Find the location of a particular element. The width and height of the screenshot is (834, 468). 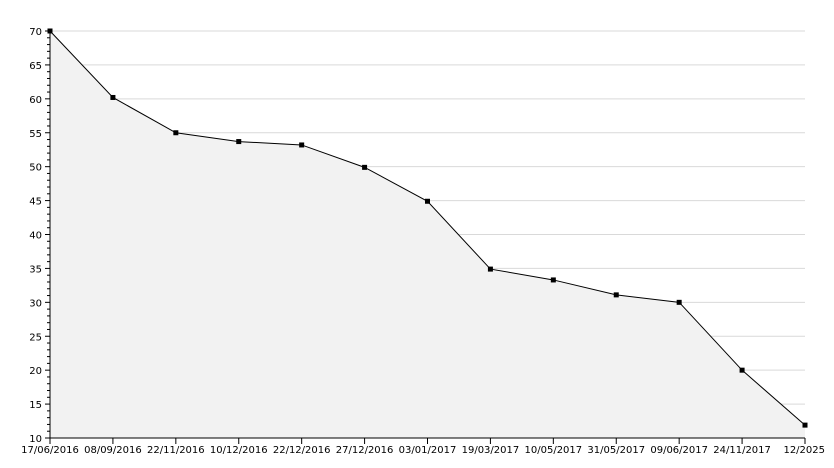

x-tick-label: 10/12/2016 is located at coordinates (239, 450).